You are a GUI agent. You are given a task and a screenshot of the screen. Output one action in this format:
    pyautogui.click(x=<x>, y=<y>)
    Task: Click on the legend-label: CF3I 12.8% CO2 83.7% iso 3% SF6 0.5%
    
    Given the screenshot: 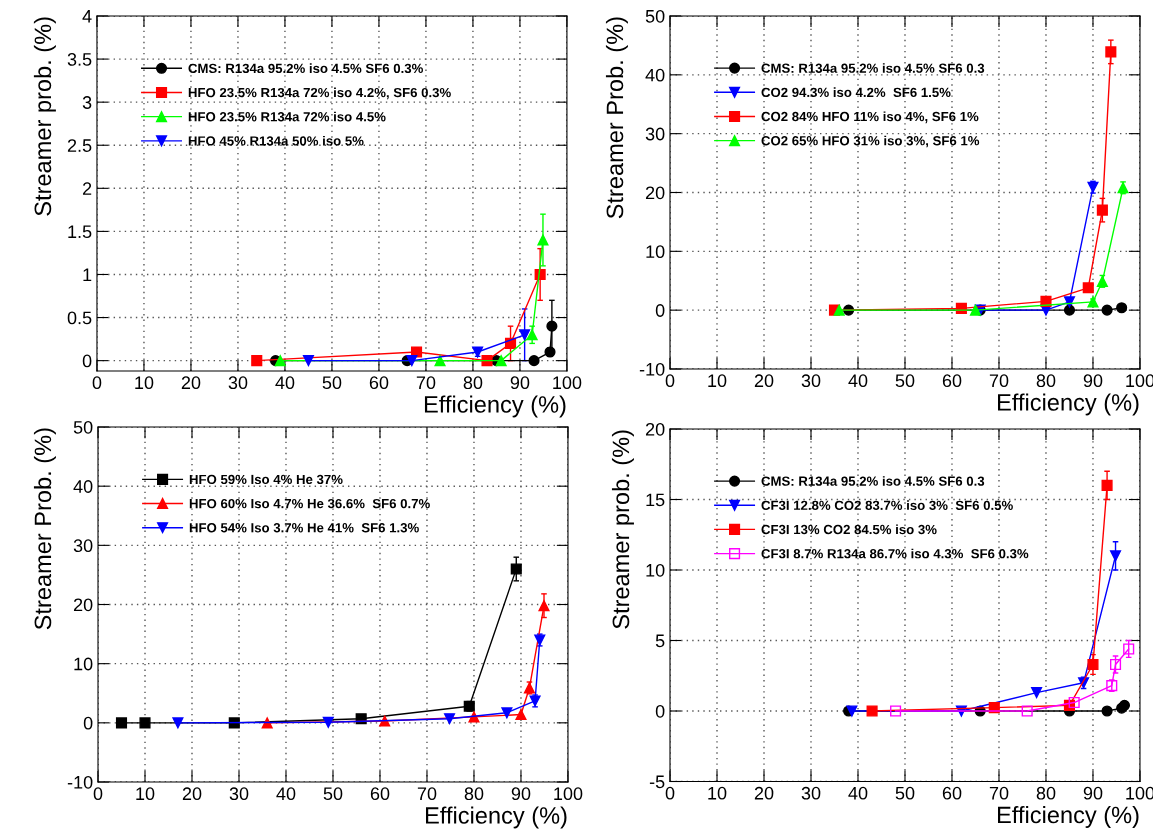 What is the action you would take?
    pyautogui.click(x=887, y=505)
    